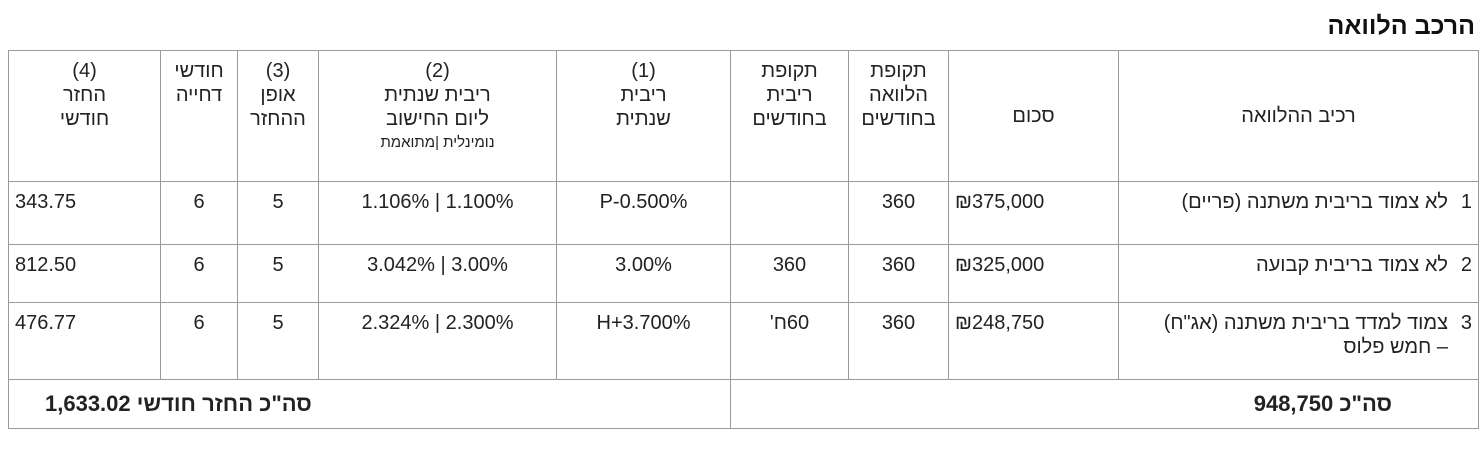 The width and height of the screenshot is (1483, 452). I want to click on header-line: הלוואה, so click(898, 95).